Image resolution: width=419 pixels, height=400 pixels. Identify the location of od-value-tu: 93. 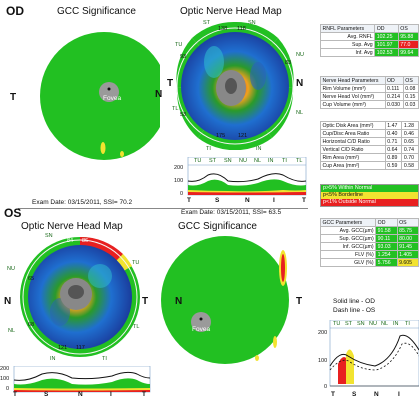
(183, 57).